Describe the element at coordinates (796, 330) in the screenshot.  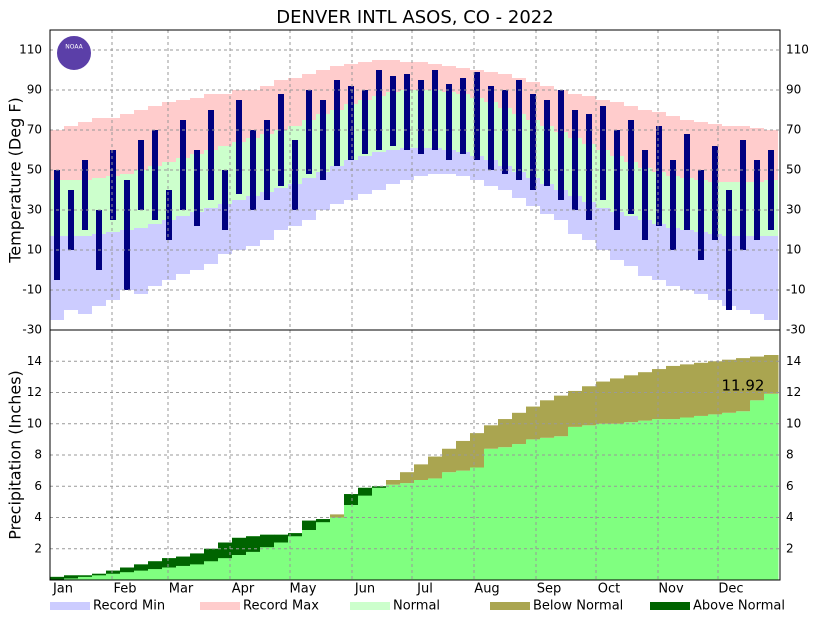
I see `y-tick-label-right: -30` at that location.